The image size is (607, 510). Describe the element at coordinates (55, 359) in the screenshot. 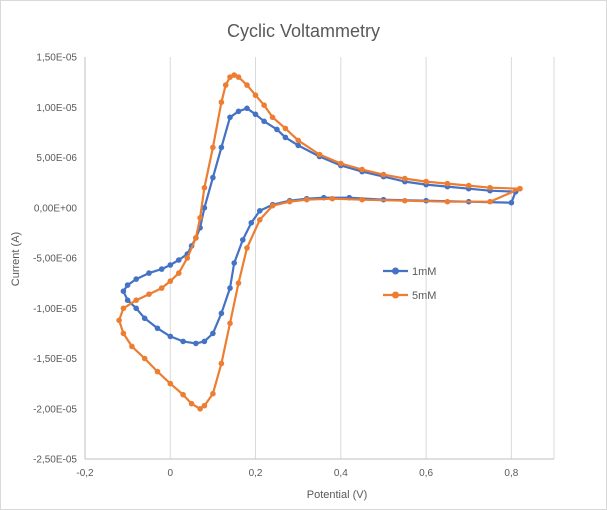

I see `y-tick-label: -1,50E-05` at that location.